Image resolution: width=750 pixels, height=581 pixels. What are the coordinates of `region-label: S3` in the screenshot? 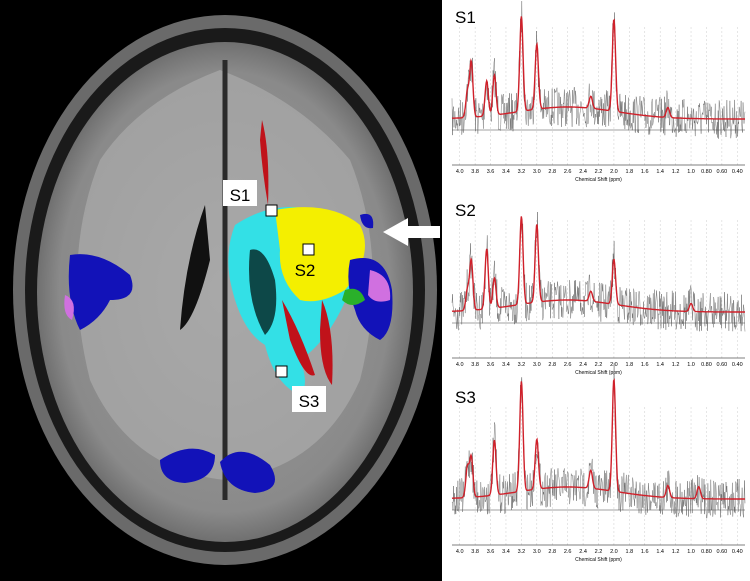 It's located at (309, 401).